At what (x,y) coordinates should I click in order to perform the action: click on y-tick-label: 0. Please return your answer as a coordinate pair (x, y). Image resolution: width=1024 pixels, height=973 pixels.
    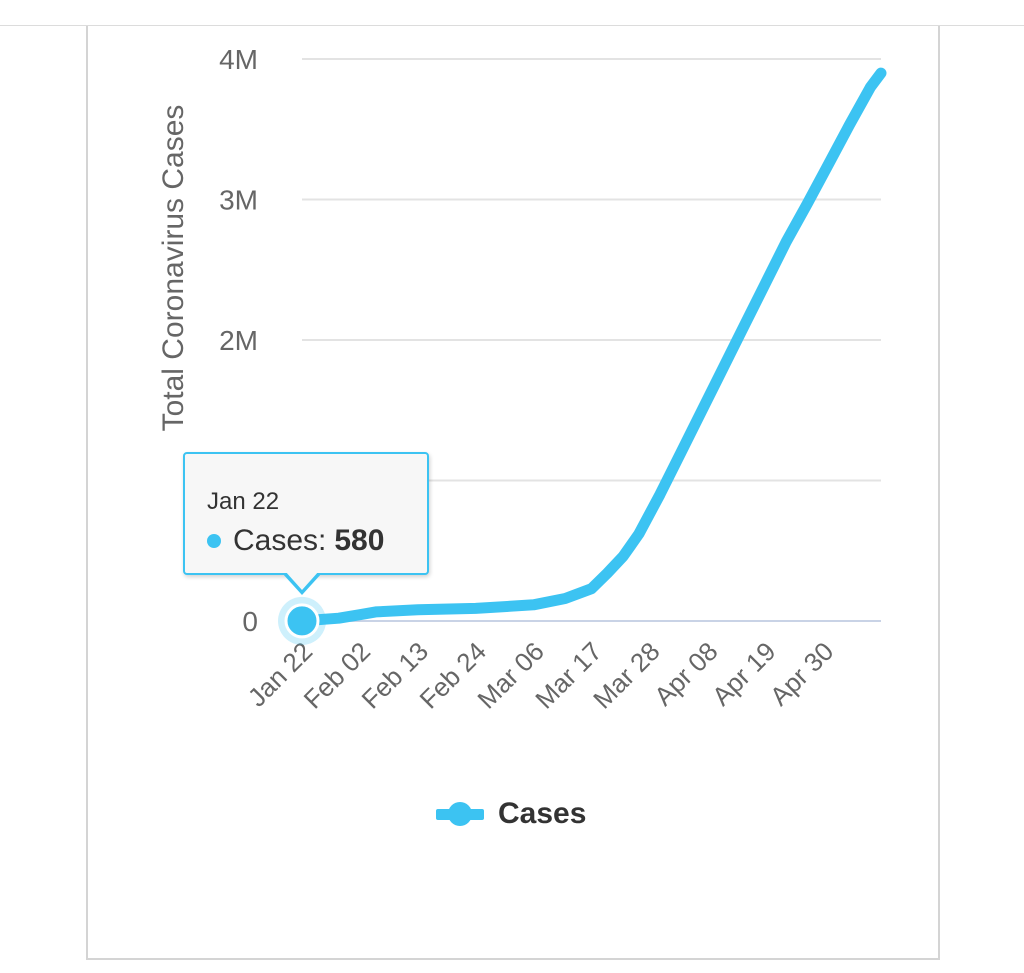
    Looking at the image, I should click on (250, 621).